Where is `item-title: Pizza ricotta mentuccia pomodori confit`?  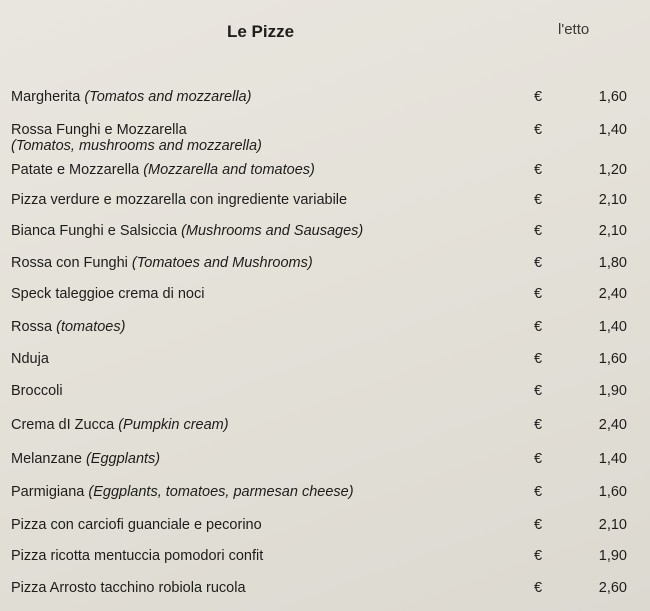
item-title: Pizza ricotta mentuccia pomodori confit is located at coordinates (137, 556).